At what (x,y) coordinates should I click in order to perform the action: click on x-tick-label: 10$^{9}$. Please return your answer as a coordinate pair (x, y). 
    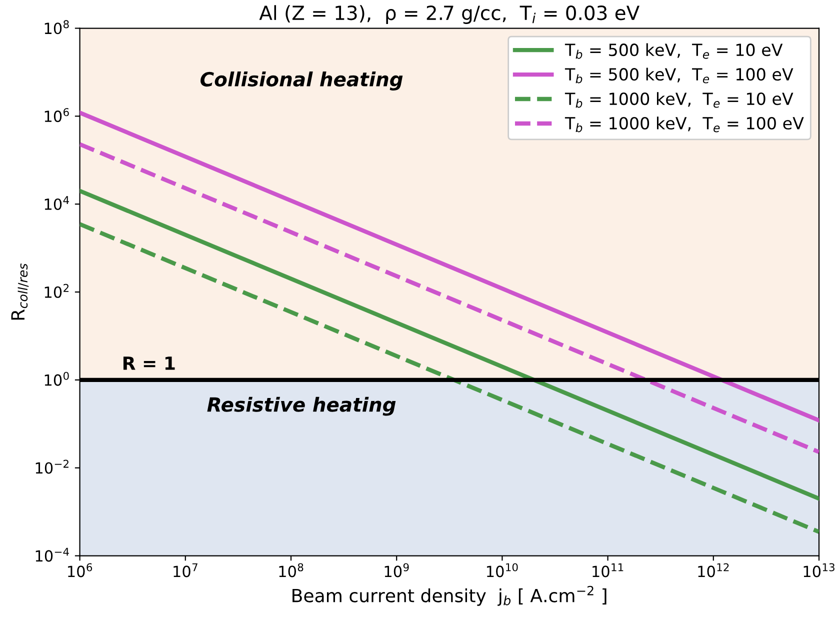
    Looking at the image, I should click on (396, 570).